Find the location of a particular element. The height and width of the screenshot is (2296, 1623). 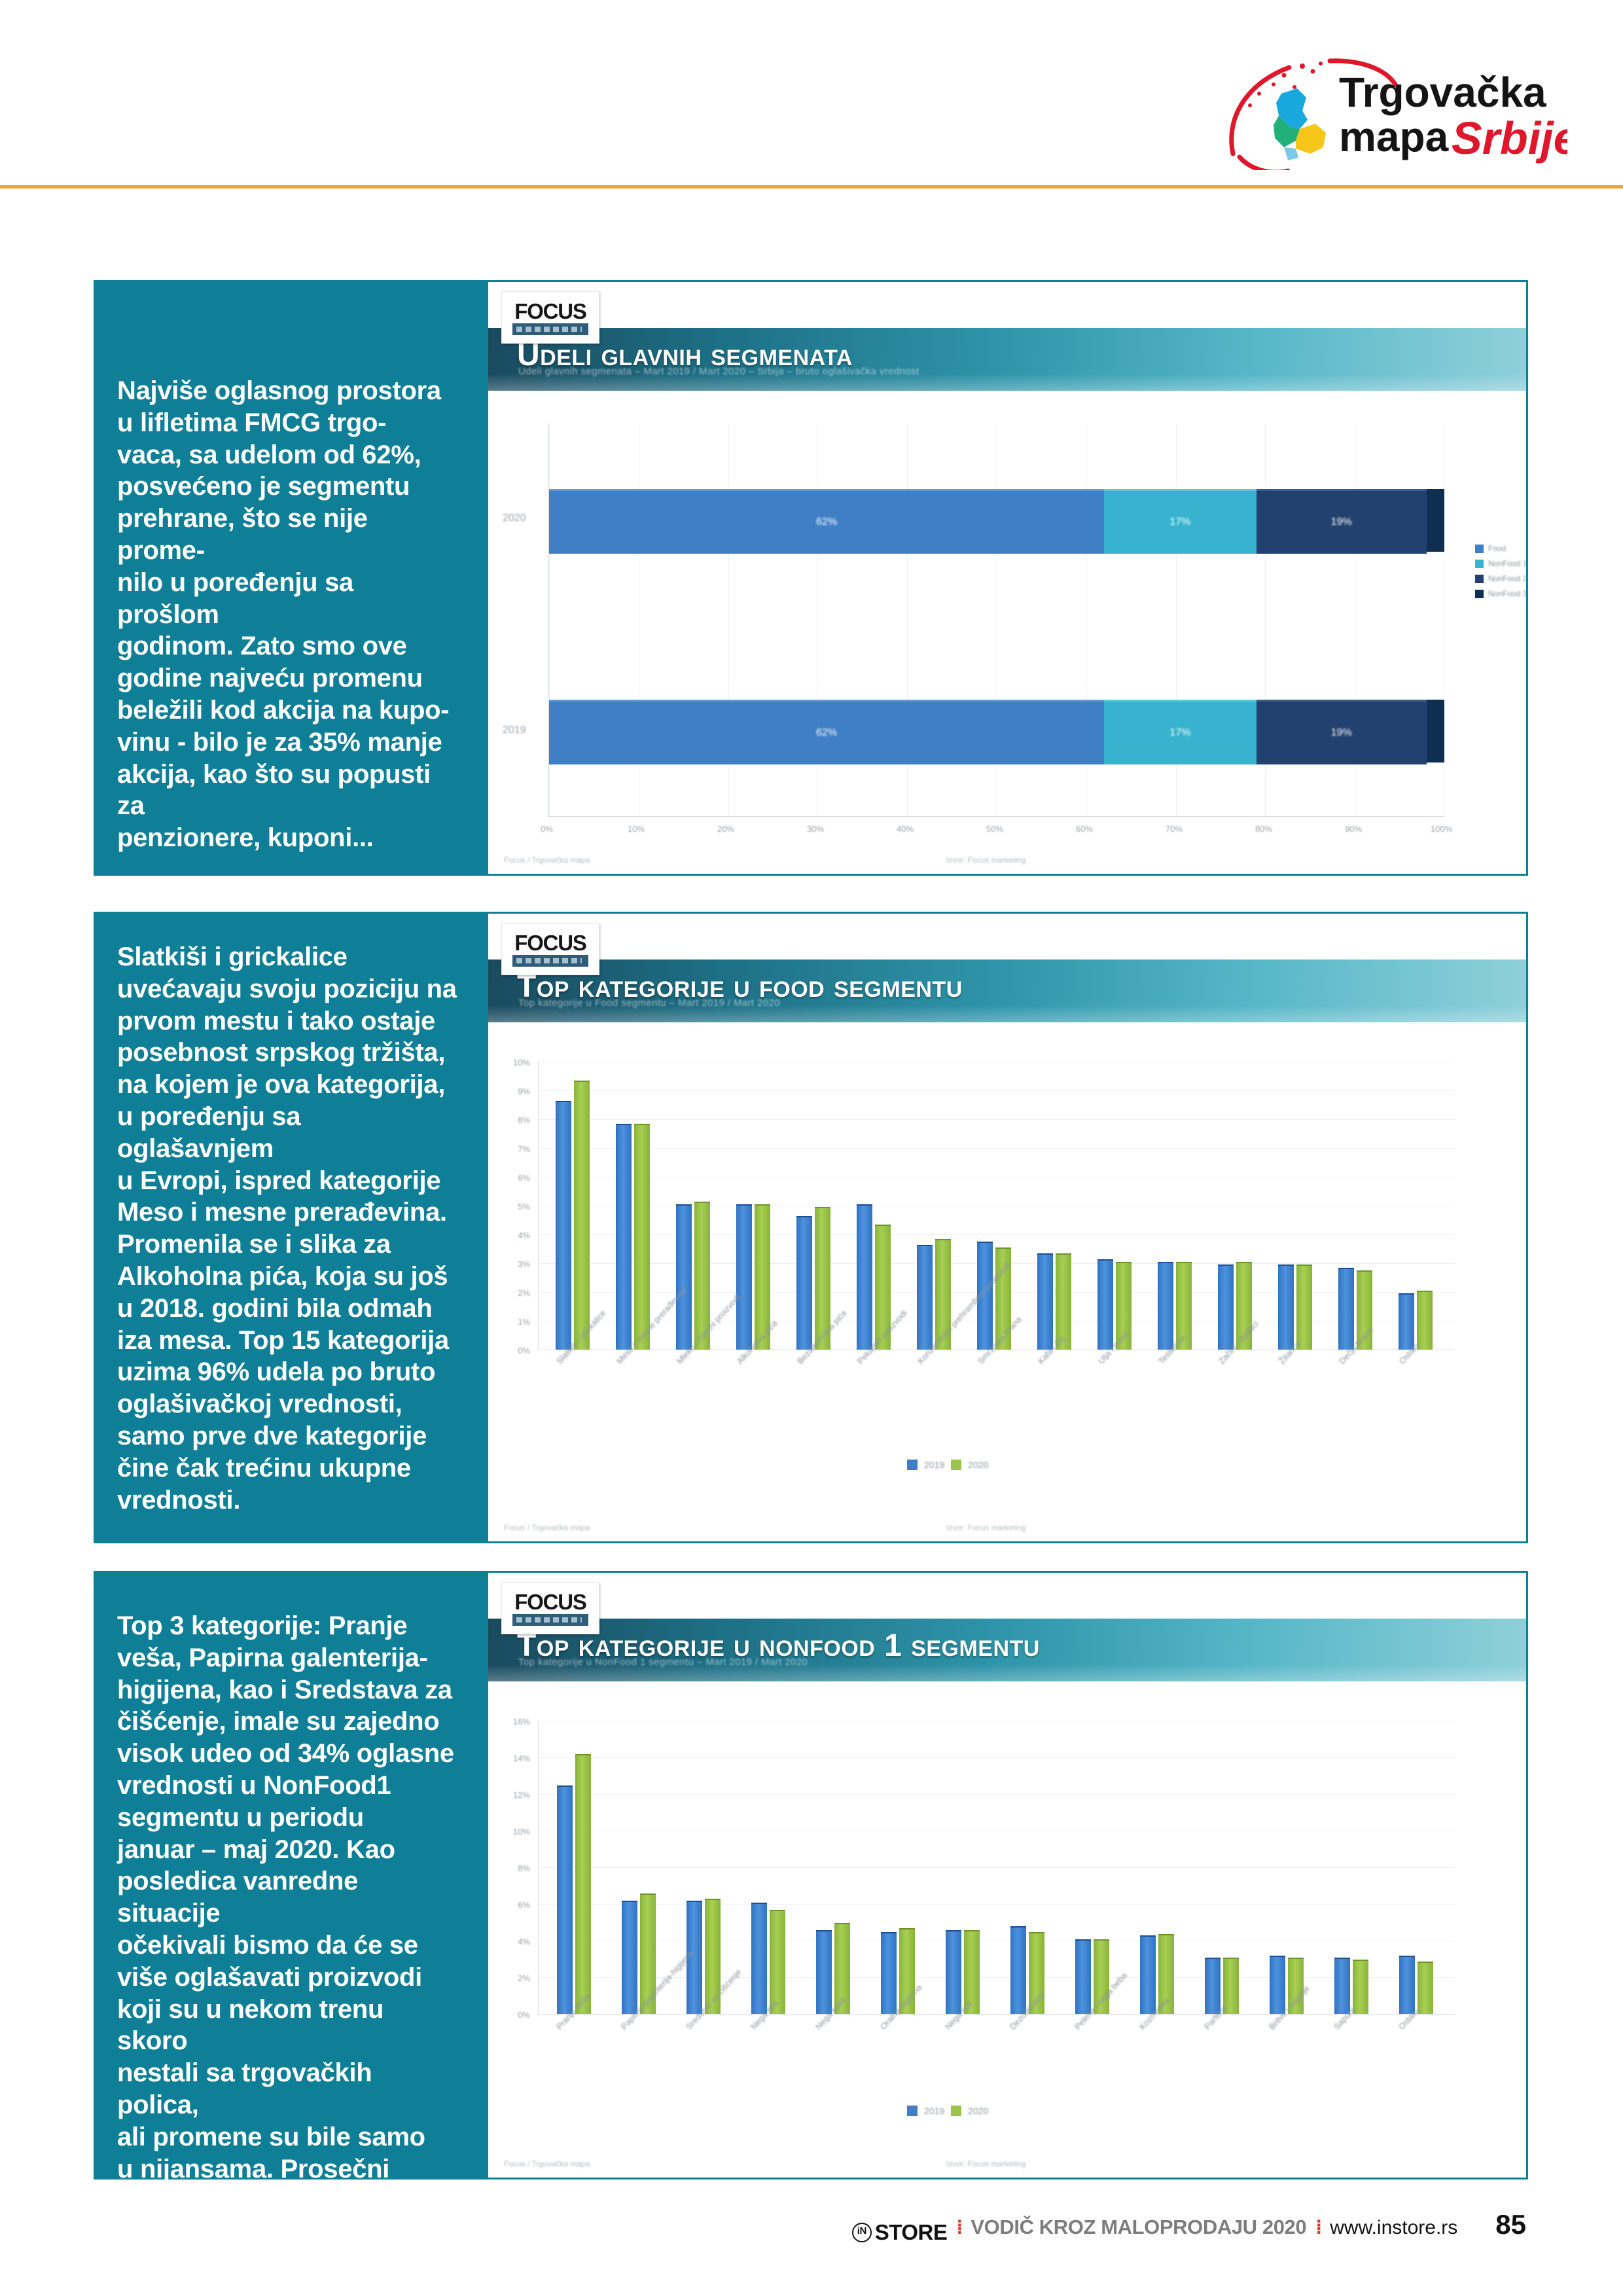

segment-value-nonfood2-2020: 19% is located at coordinates (1341, 522).